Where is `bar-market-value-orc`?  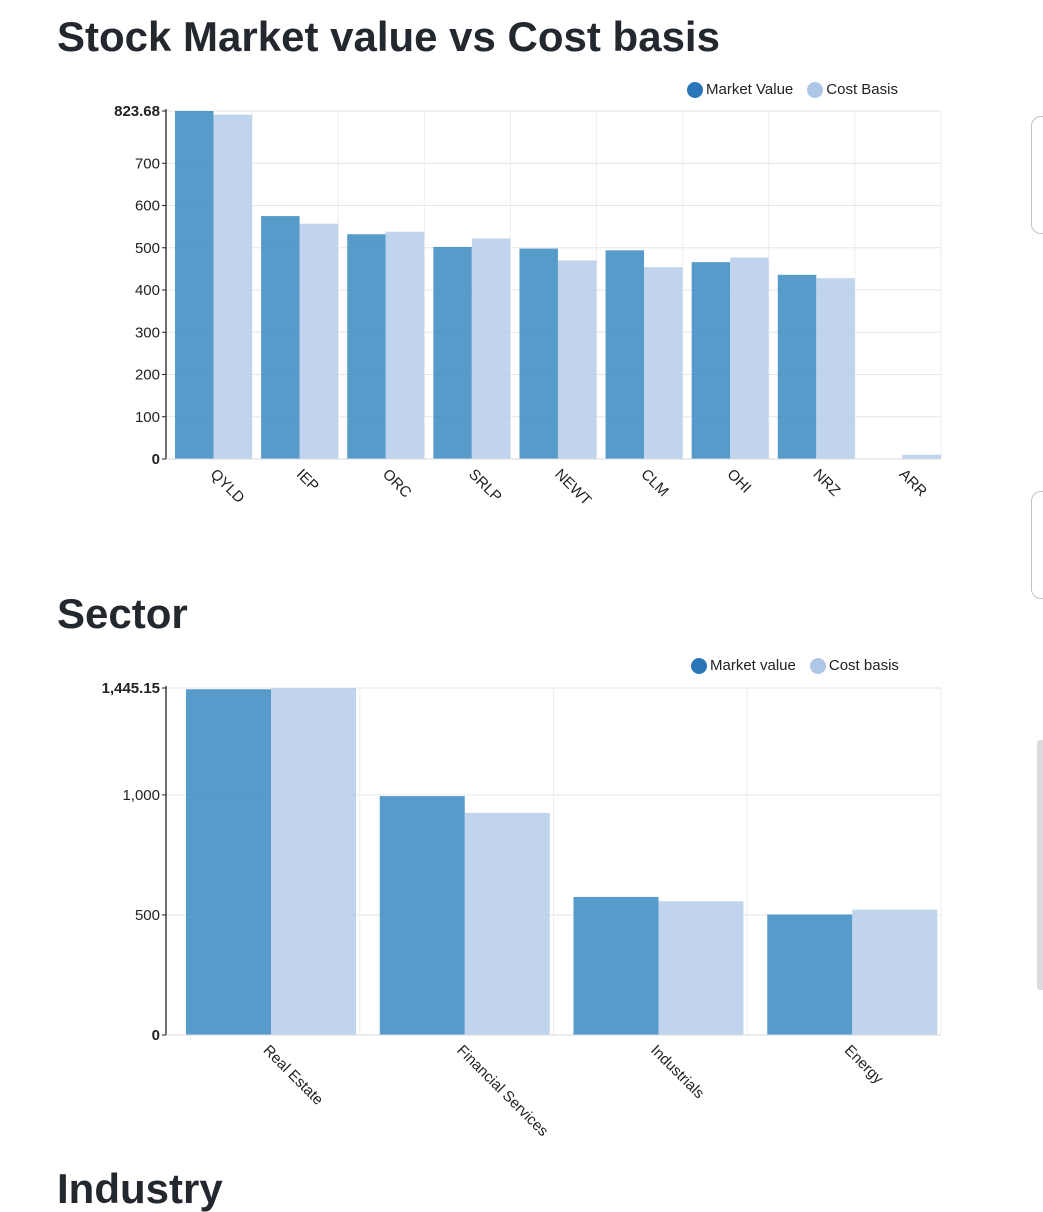
bar-market-value-orc is located at coordinates (366, 346).